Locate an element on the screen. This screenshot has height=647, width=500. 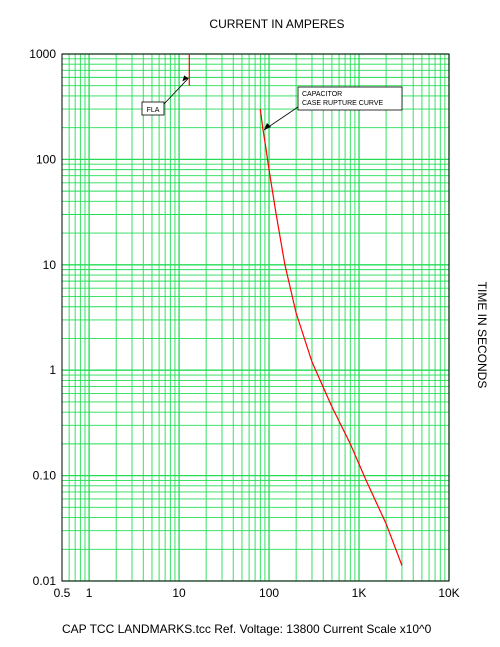
x-tick-label: 10 is located at coordinates (179, 593).